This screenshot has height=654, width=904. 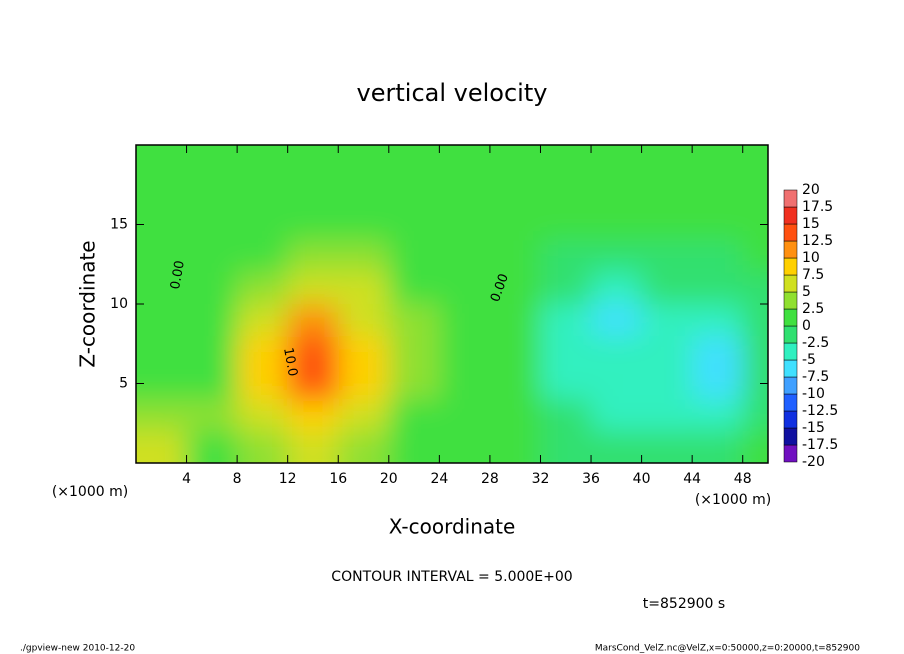 I want to click on colorbar-label: 0, so click(x=806, y=326).